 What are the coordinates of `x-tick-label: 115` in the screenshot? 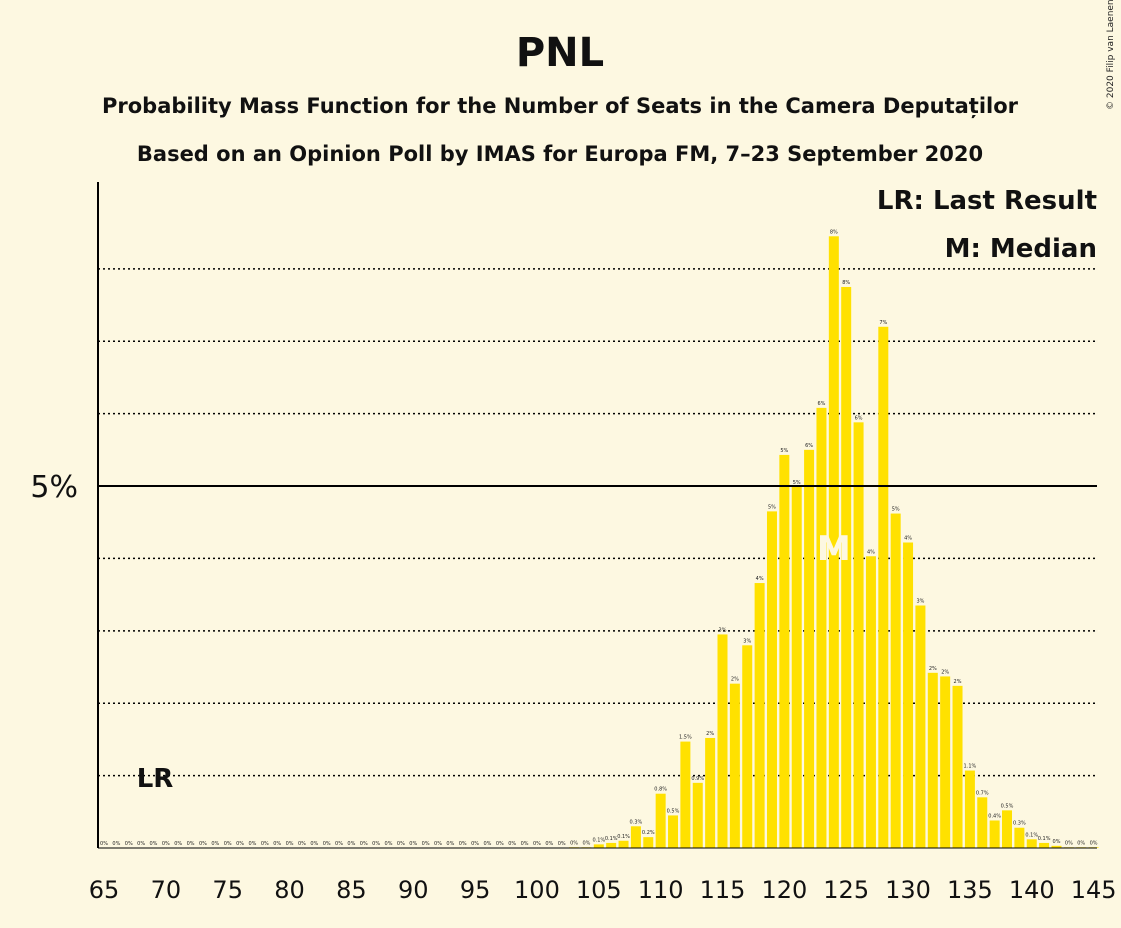 It's located at (723, 890).